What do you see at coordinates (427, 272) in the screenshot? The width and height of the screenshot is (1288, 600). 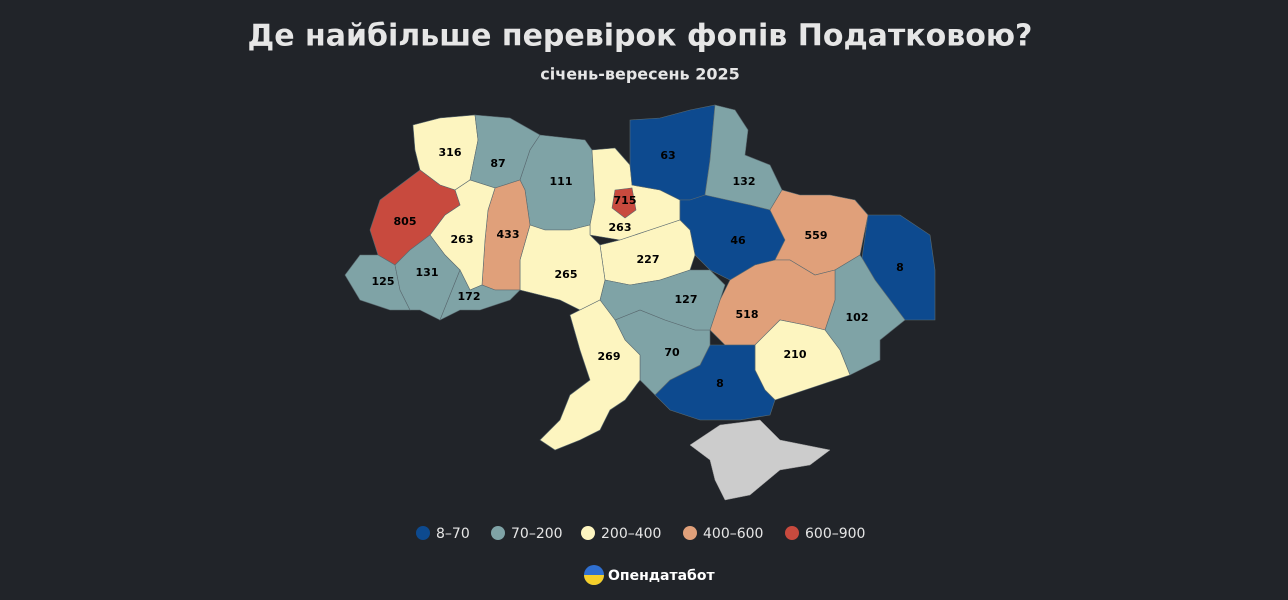 I see `region-label: 131` at bounding box center [427, 272].